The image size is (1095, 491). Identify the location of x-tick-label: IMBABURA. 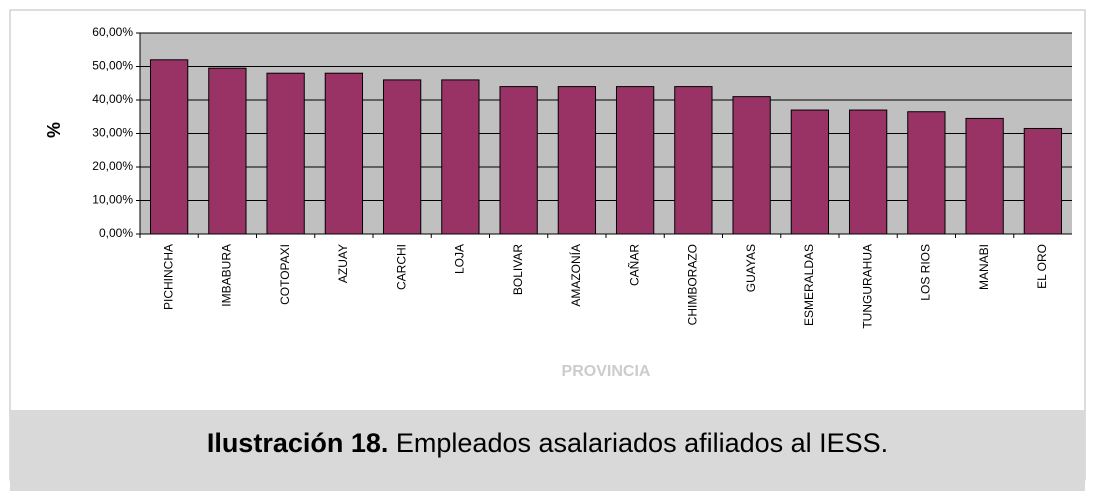
(227, 275).